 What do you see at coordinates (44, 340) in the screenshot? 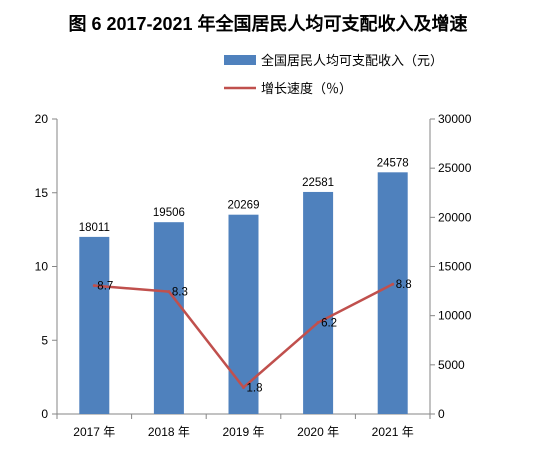
I see `left-axis-tick-label: 5` at bounding box center [44, 340].